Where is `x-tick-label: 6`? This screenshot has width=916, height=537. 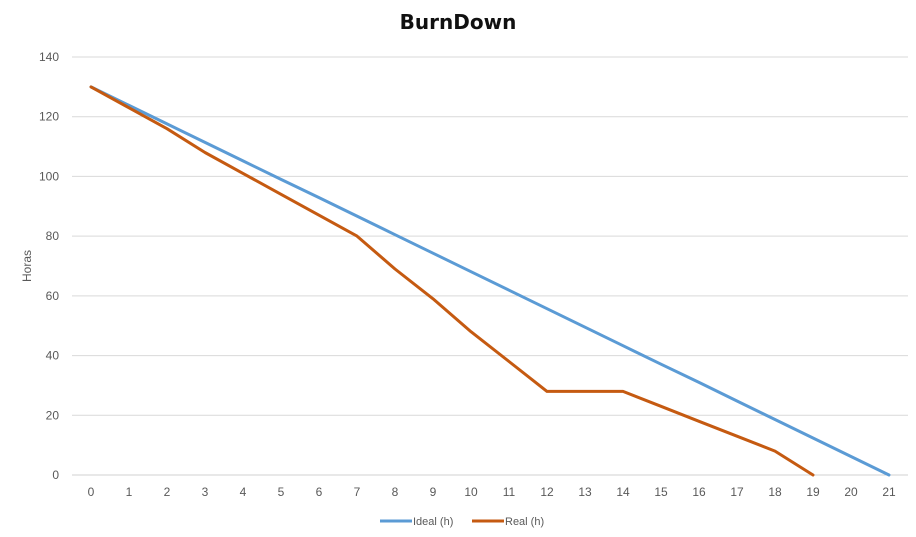
x-tick-label: 6 is located at coordinates (319, 492).